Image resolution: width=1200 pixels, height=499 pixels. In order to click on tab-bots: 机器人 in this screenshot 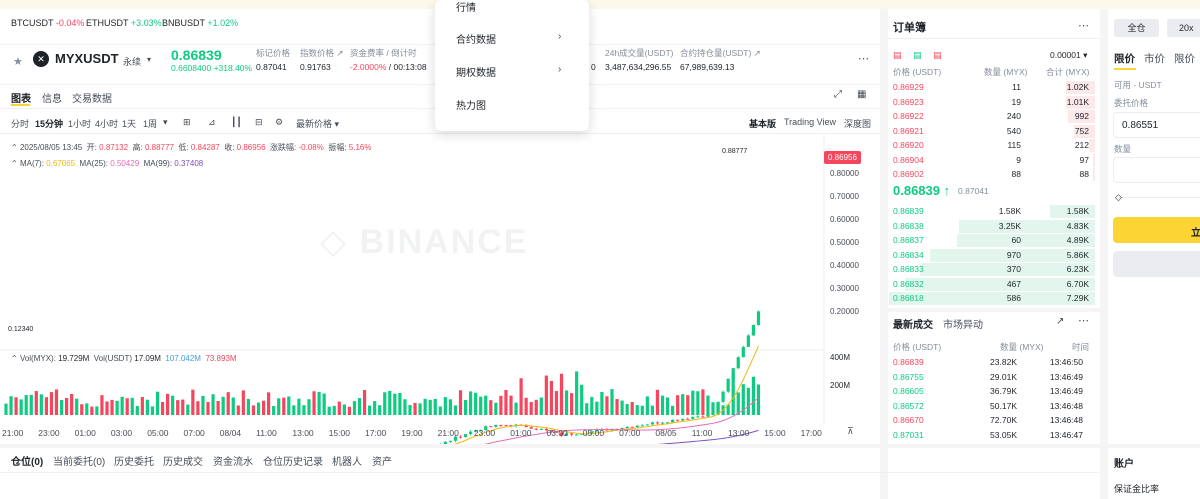, I will do `click(347, 462)`.